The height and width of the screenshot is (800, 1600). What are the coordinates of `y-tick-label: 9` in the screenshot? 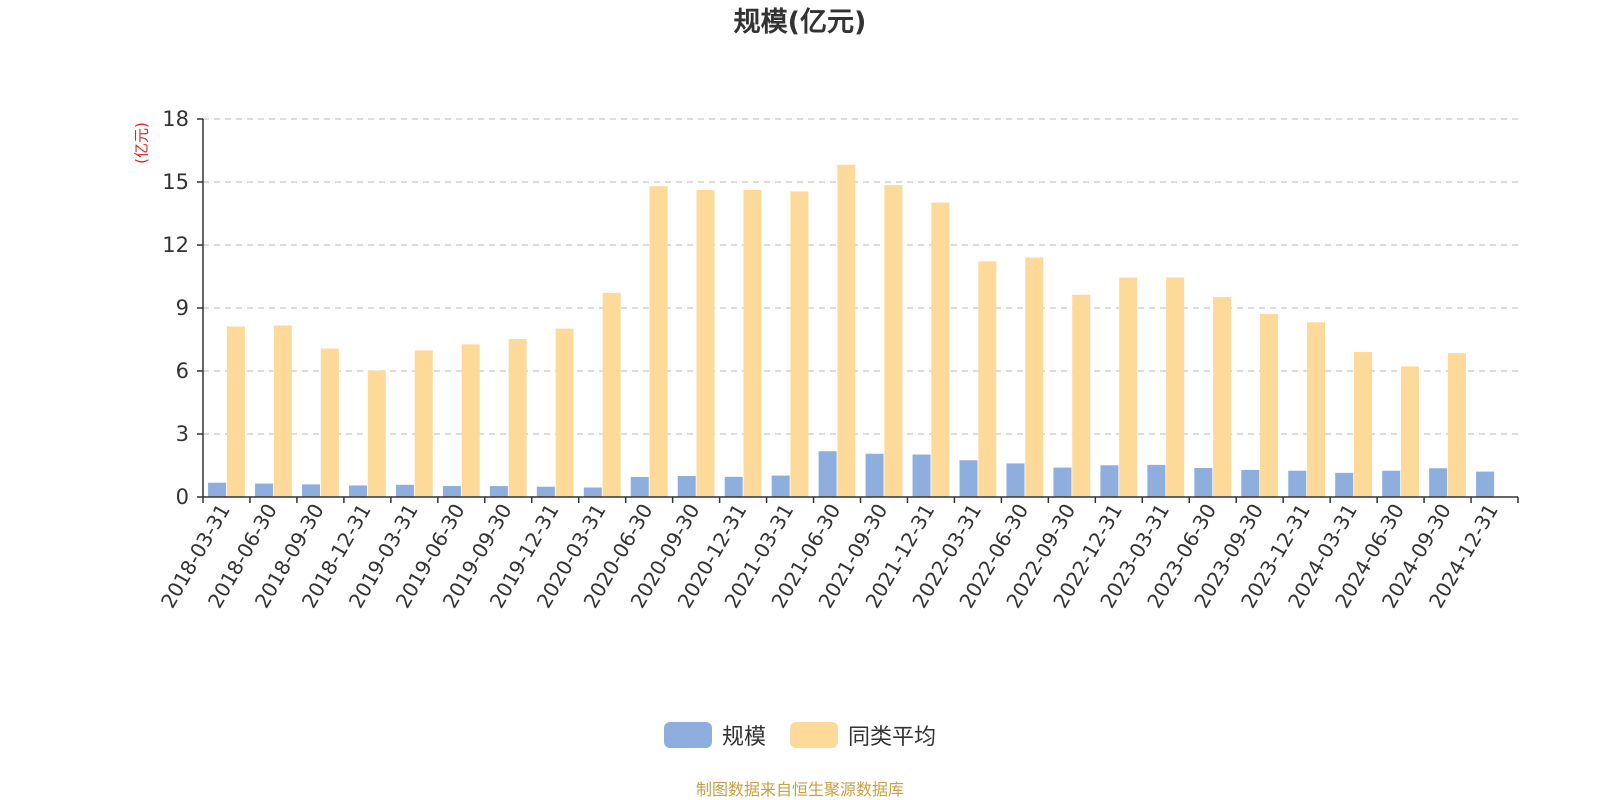 It's located at (182, 308).